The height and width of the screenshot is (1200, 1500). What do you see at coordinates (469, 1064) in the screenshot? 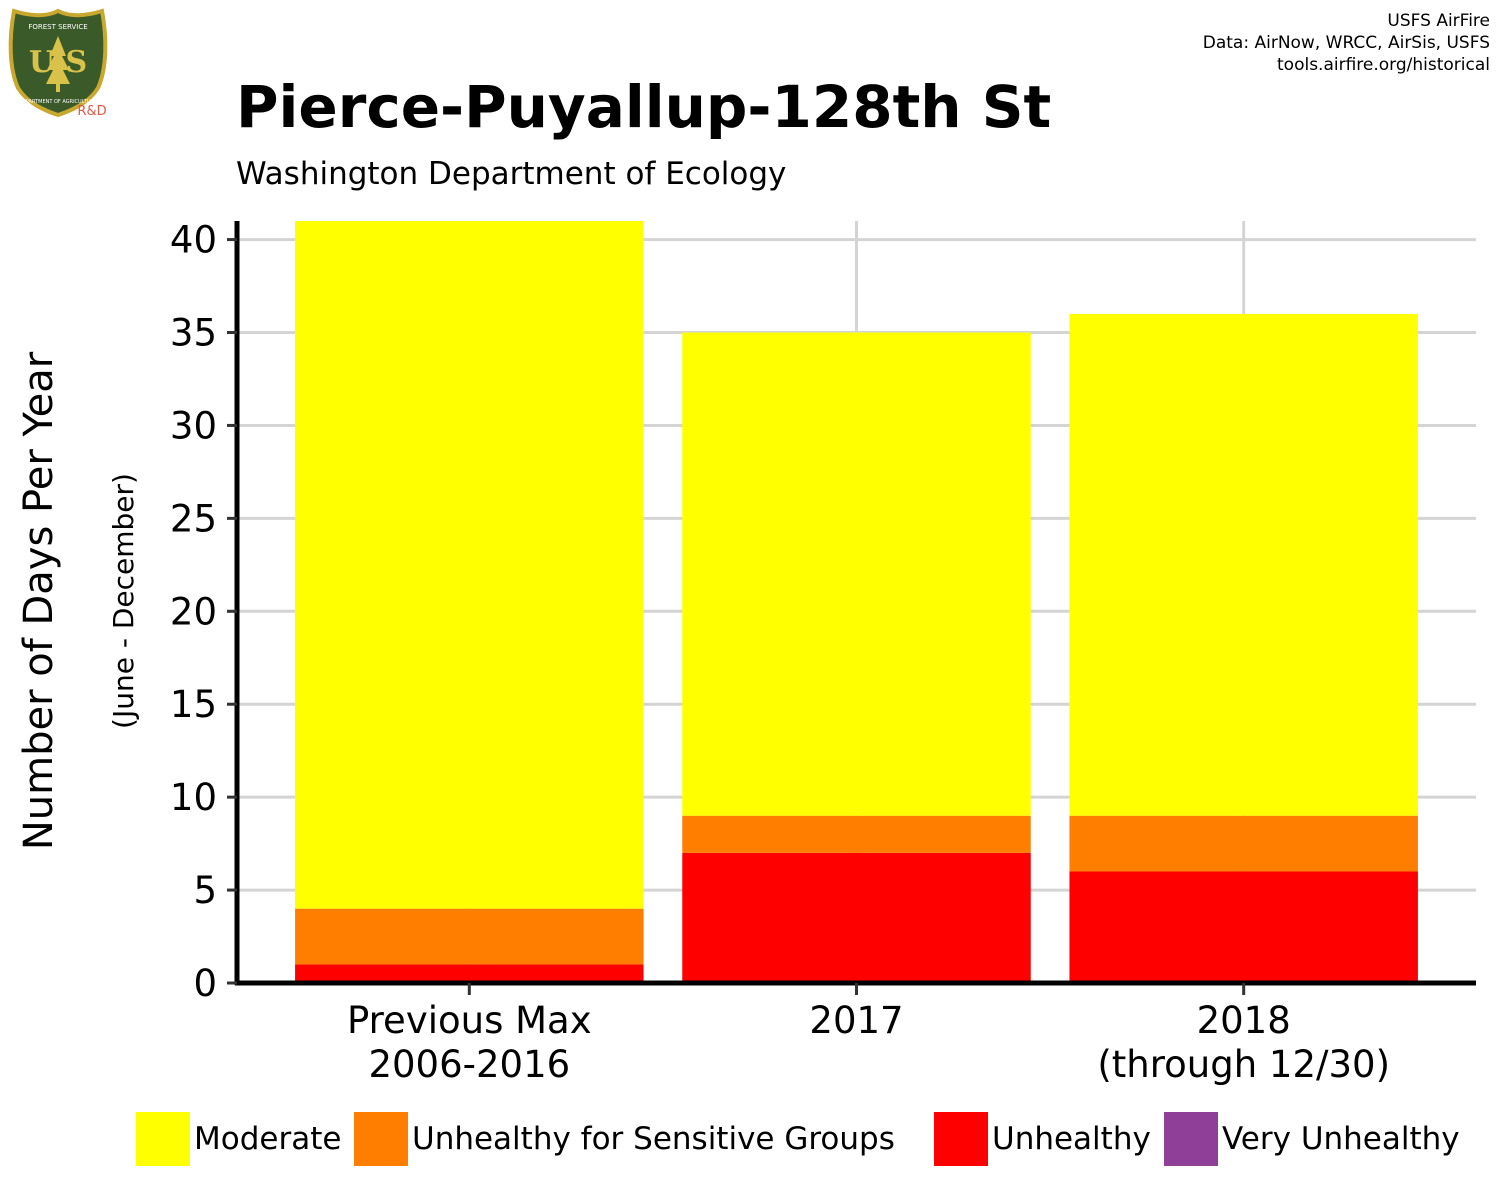
I see `x-tick-label: 2006-2016` at bounding box center [469, 1064].